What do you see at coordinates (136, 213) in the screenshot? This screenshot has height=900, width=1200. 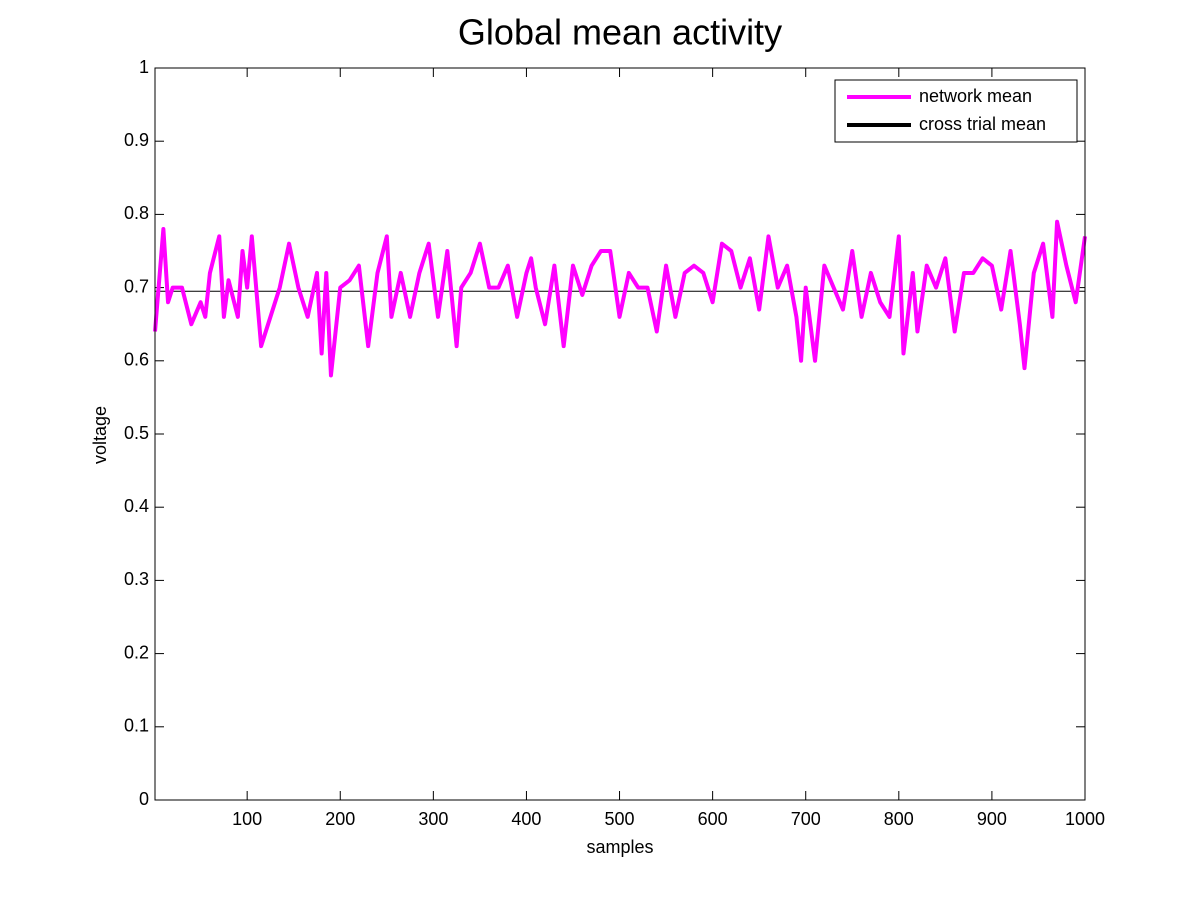 I see `y-tick-label: 0.8` at bounding box center [136, 213].